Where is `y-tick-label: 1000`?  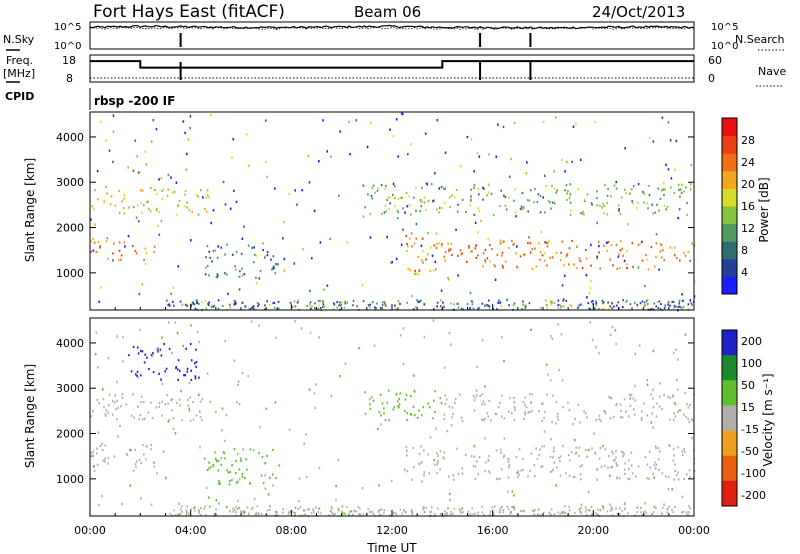
y-tick-label: 1000 is located at coordinates (70, 273).